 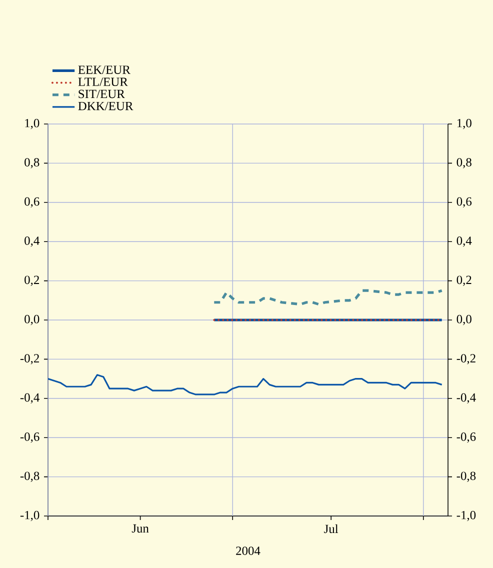 I want to click on y-tick-label: 1,0, so click(x=32, y=124).